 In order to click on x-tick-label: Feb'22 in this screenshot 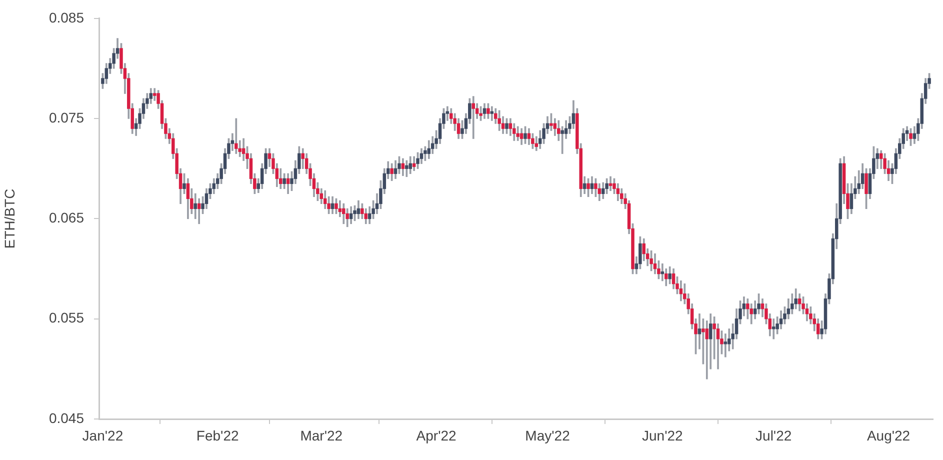, I will do `click(218, 435)`.